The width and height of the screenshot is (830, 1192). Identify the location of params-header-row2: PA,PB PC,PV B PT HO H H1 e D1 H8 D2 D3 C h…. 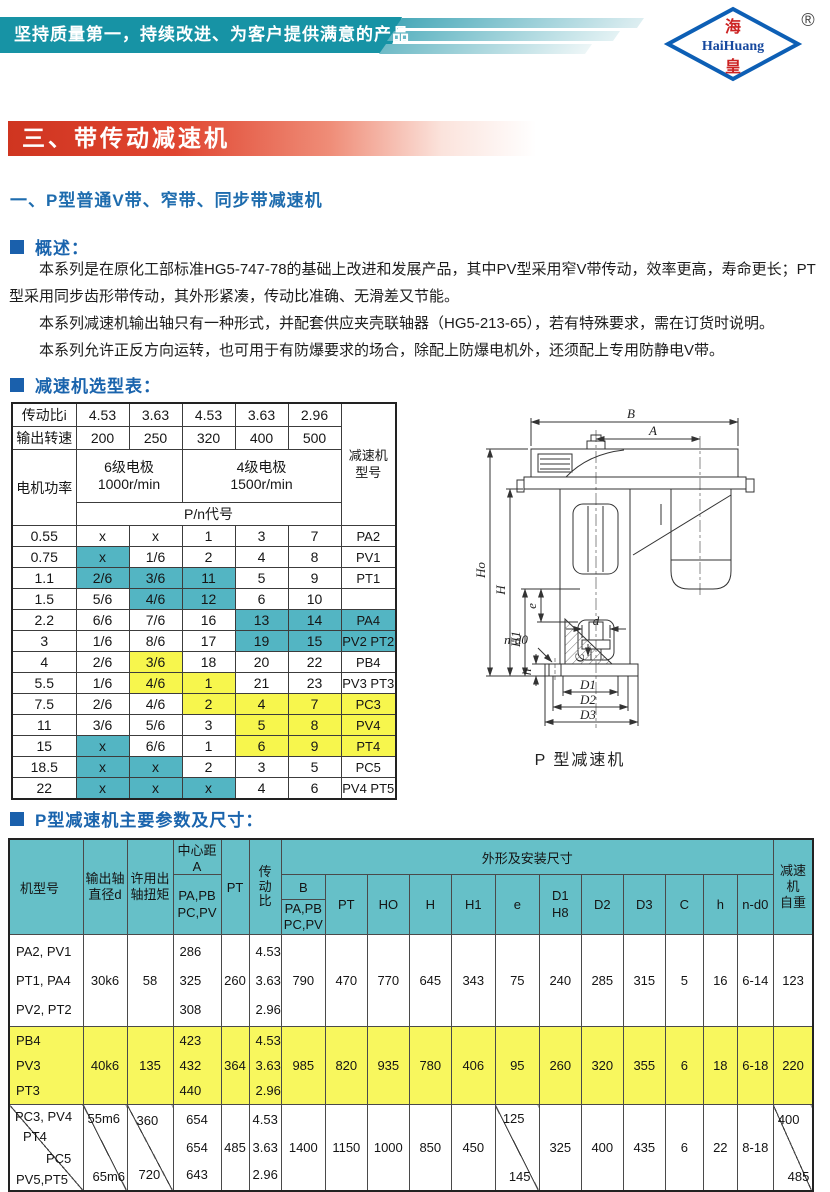
(411, 904).